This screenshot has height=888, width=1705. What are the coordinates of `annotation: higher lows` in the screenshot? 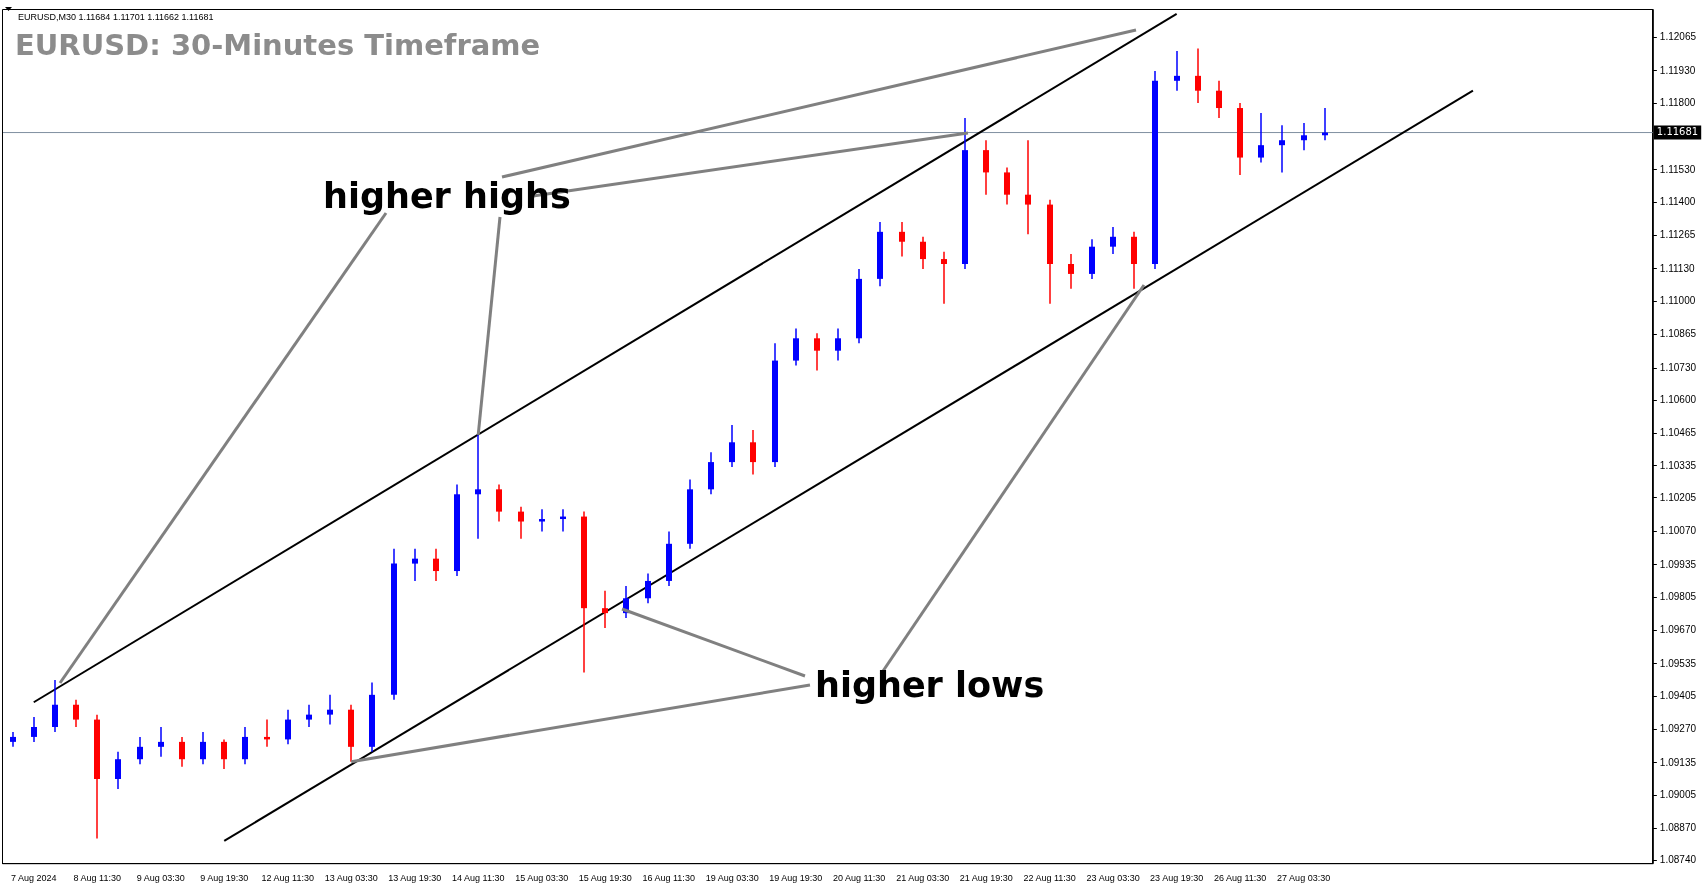 It's located at (930, 685).